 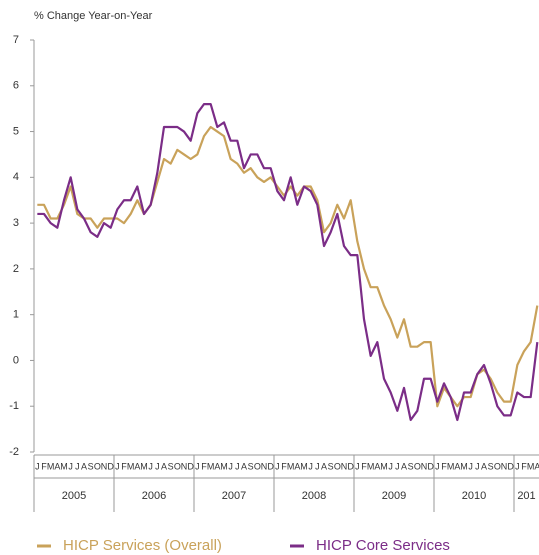 I want to click on y-tick-label: 1, so click(x=16, y=315).